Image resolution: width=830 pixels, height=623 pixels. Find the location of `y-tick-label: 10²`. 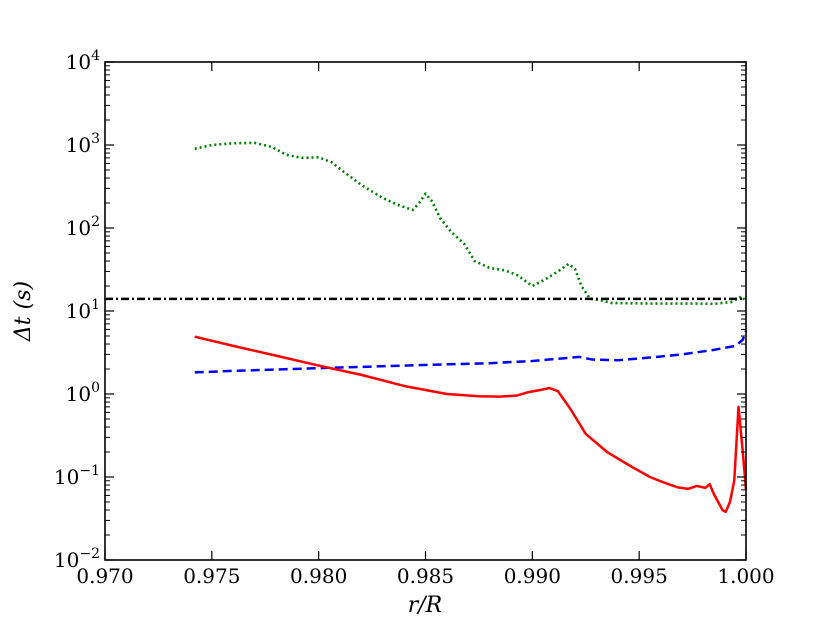

y-tick-label: 10² is located at coordinates (83, 227).